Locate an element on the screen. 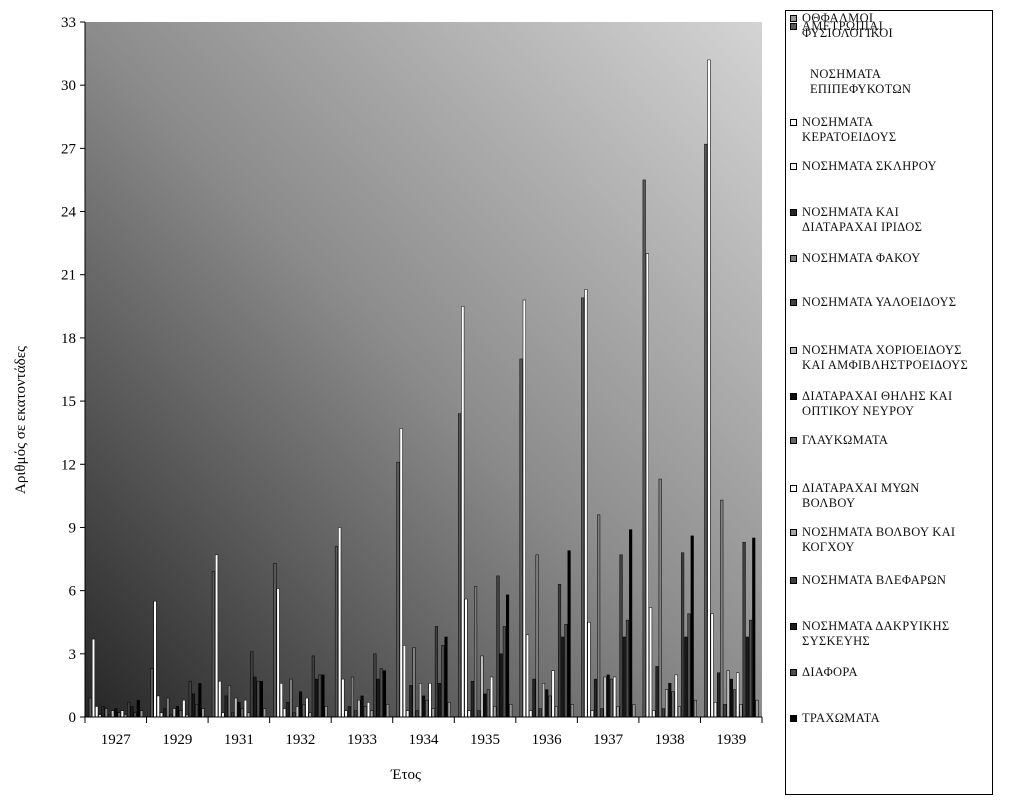 The height and width of the screenshot is (807, 1024). y-ticks-group: 0 3 6 9 12 15 18 21 24 27 30 33 is located at coordinates (73, 370).